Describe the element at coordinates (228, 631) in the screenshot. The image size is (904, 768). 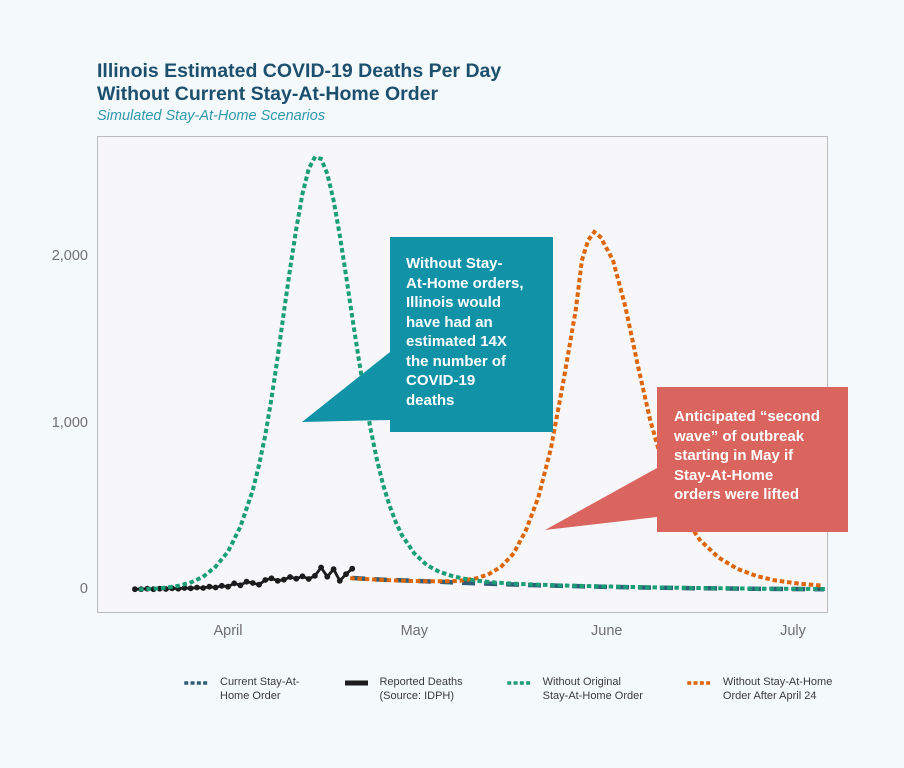
I see `x-axis-tick-label: April` at that location.